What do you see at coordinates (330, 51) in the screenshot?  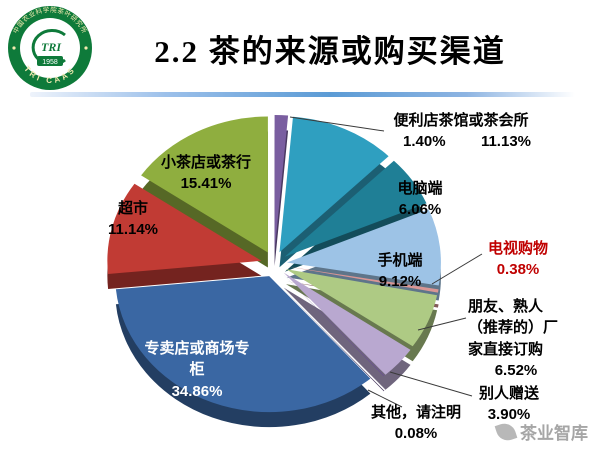 I see `slide-title: 2.2 茶的来源或购买渠道` at bounding box center [330, 51].